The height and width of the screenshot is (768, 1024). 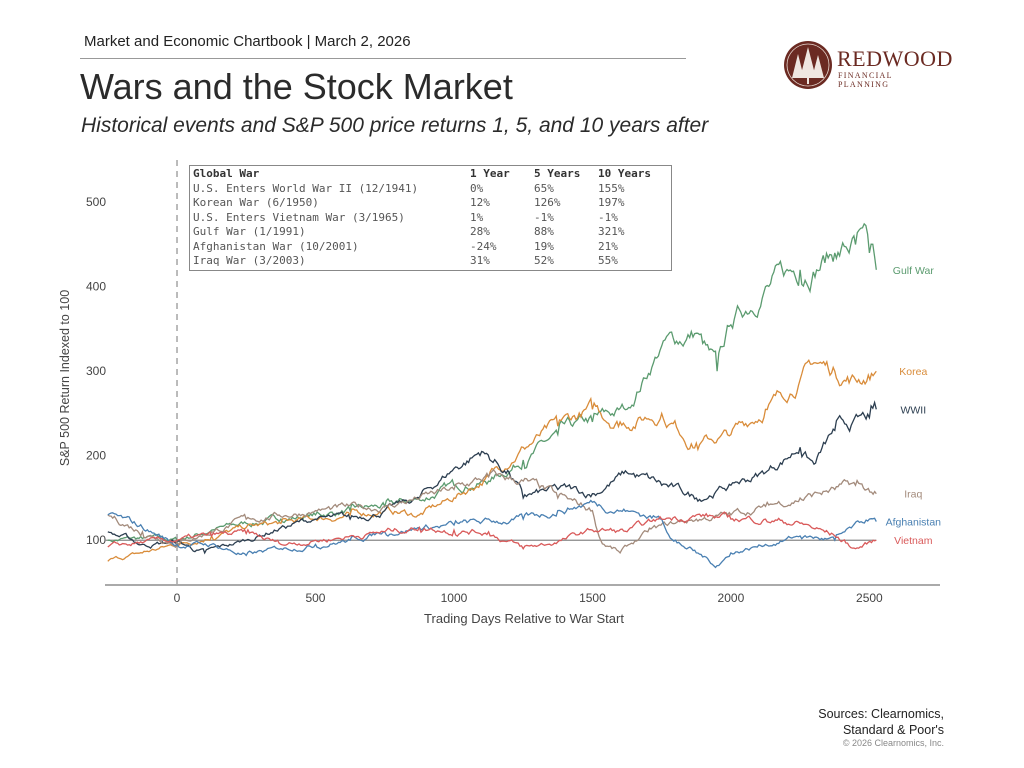 What do you see at coordinates (477, 188) in the screenshot?
I see `cell-1y: 0%` at bounding box center [477, 188].